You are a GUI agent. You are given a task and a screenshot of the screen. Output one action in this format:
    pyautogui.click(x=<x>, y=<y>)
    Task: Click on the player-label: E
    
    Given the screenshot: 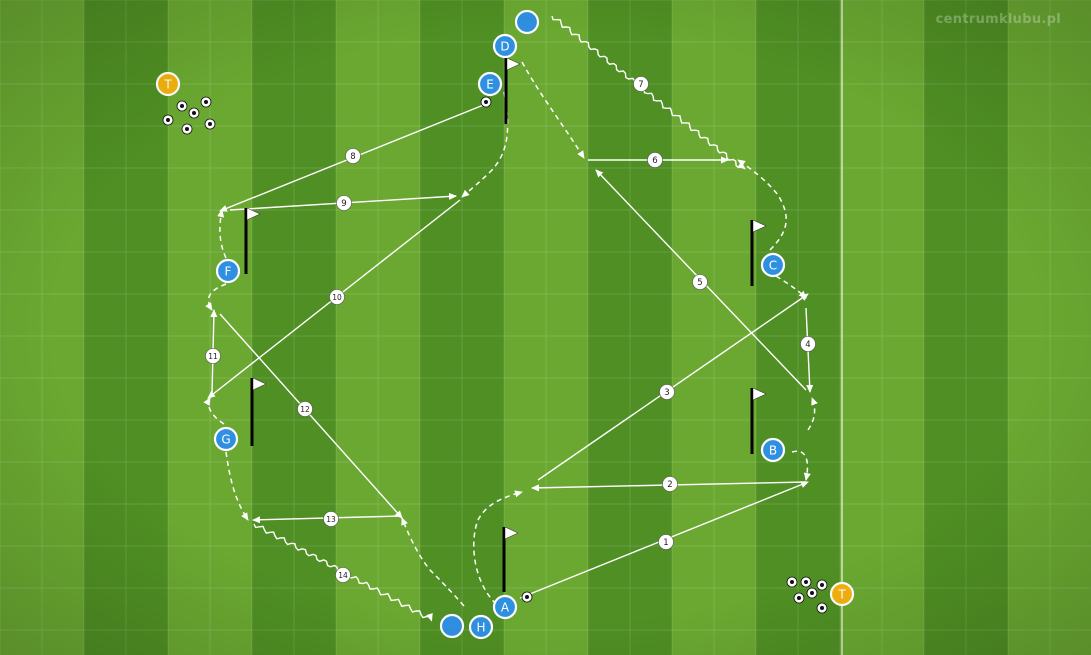 What is the action you would take?
    pyautogui.click(x=490, y=85)
    